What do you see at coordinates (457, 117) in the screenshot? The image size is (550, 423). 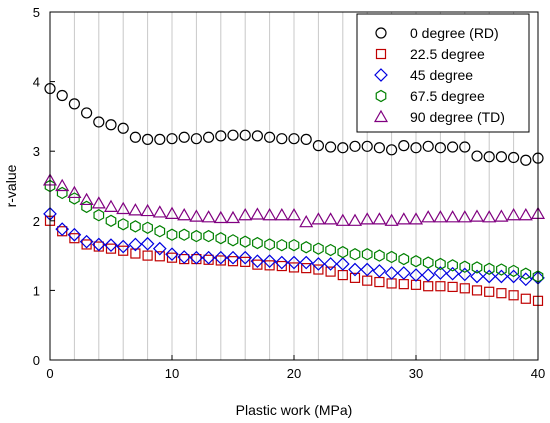 I see `legend-label: 90 degree (TD)` at bounding box center [457, 117].